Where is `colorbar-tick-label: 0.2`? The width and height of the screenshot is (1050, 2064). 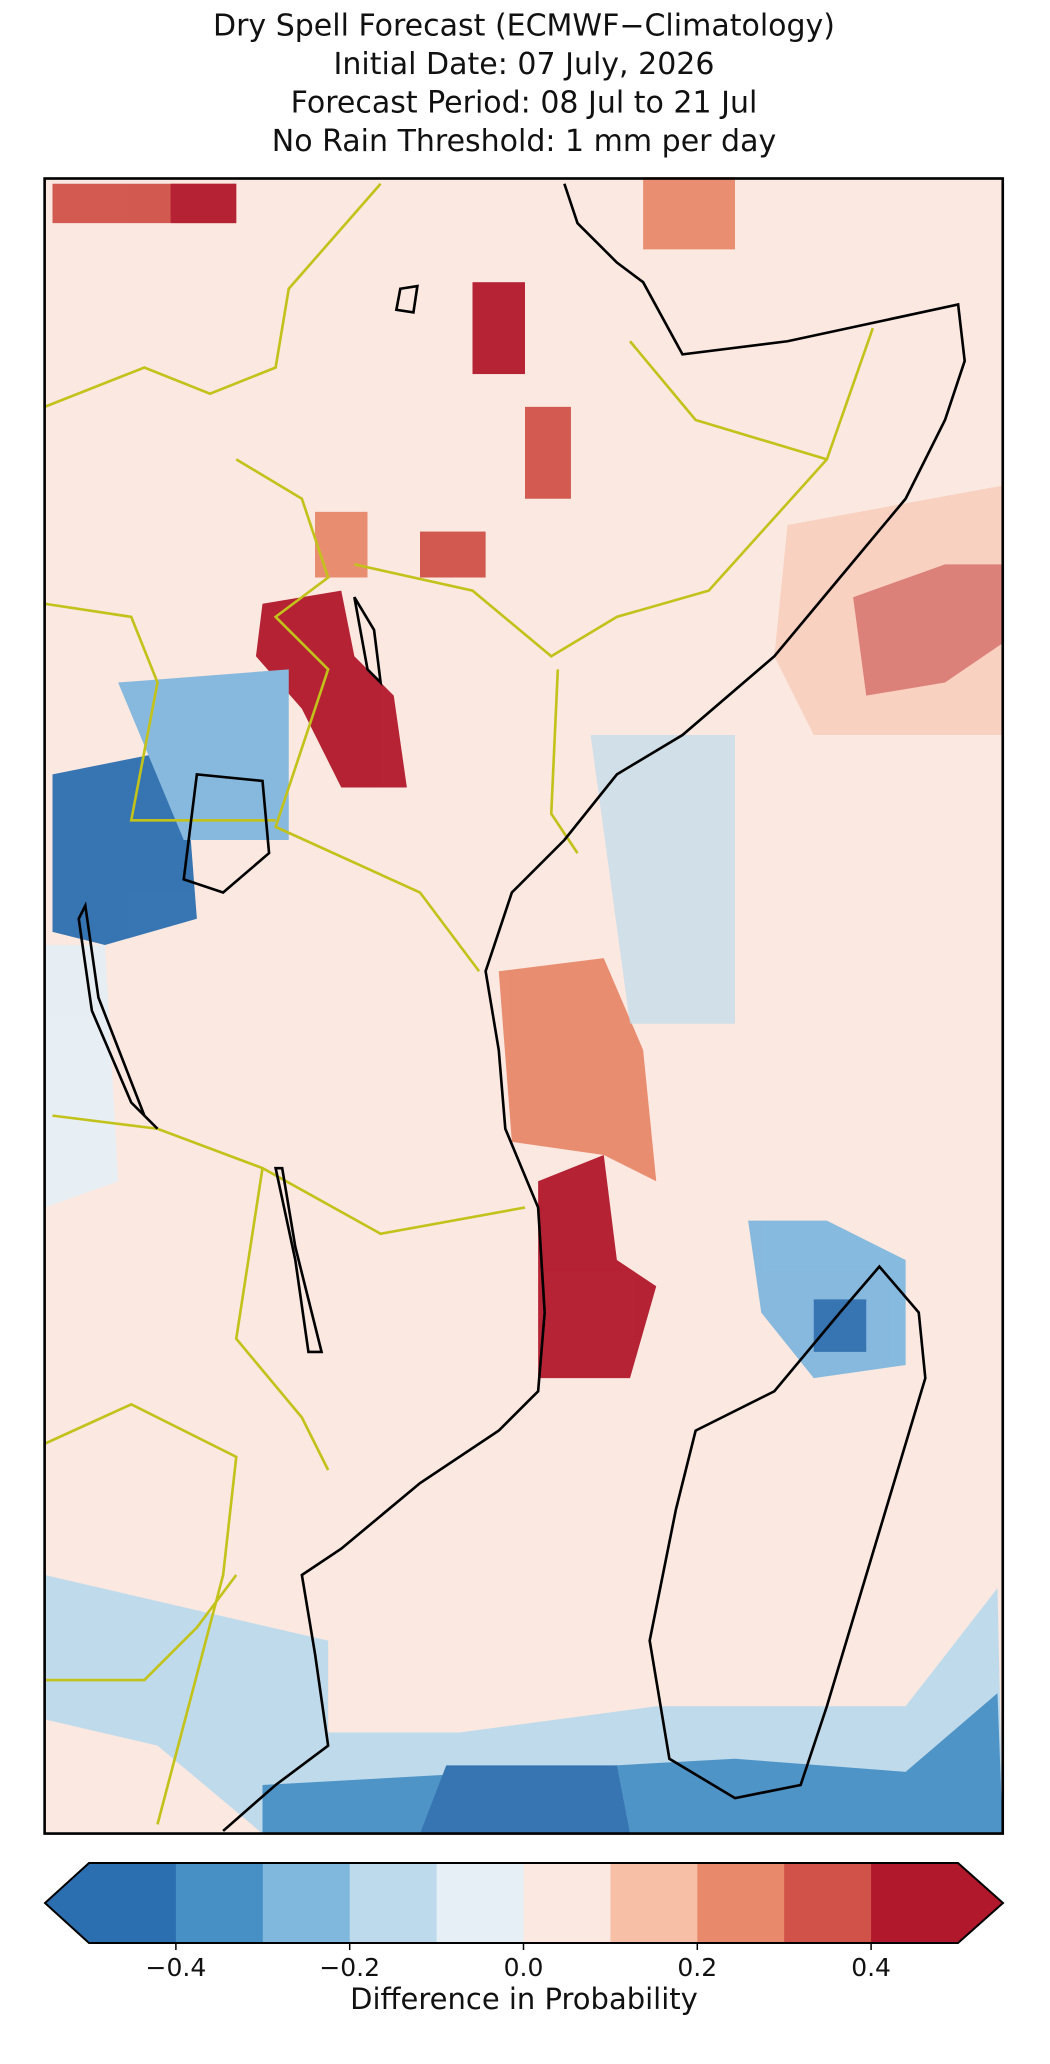
colorbar-tick-label: 0.2 is located at coordinates (697, 1967).